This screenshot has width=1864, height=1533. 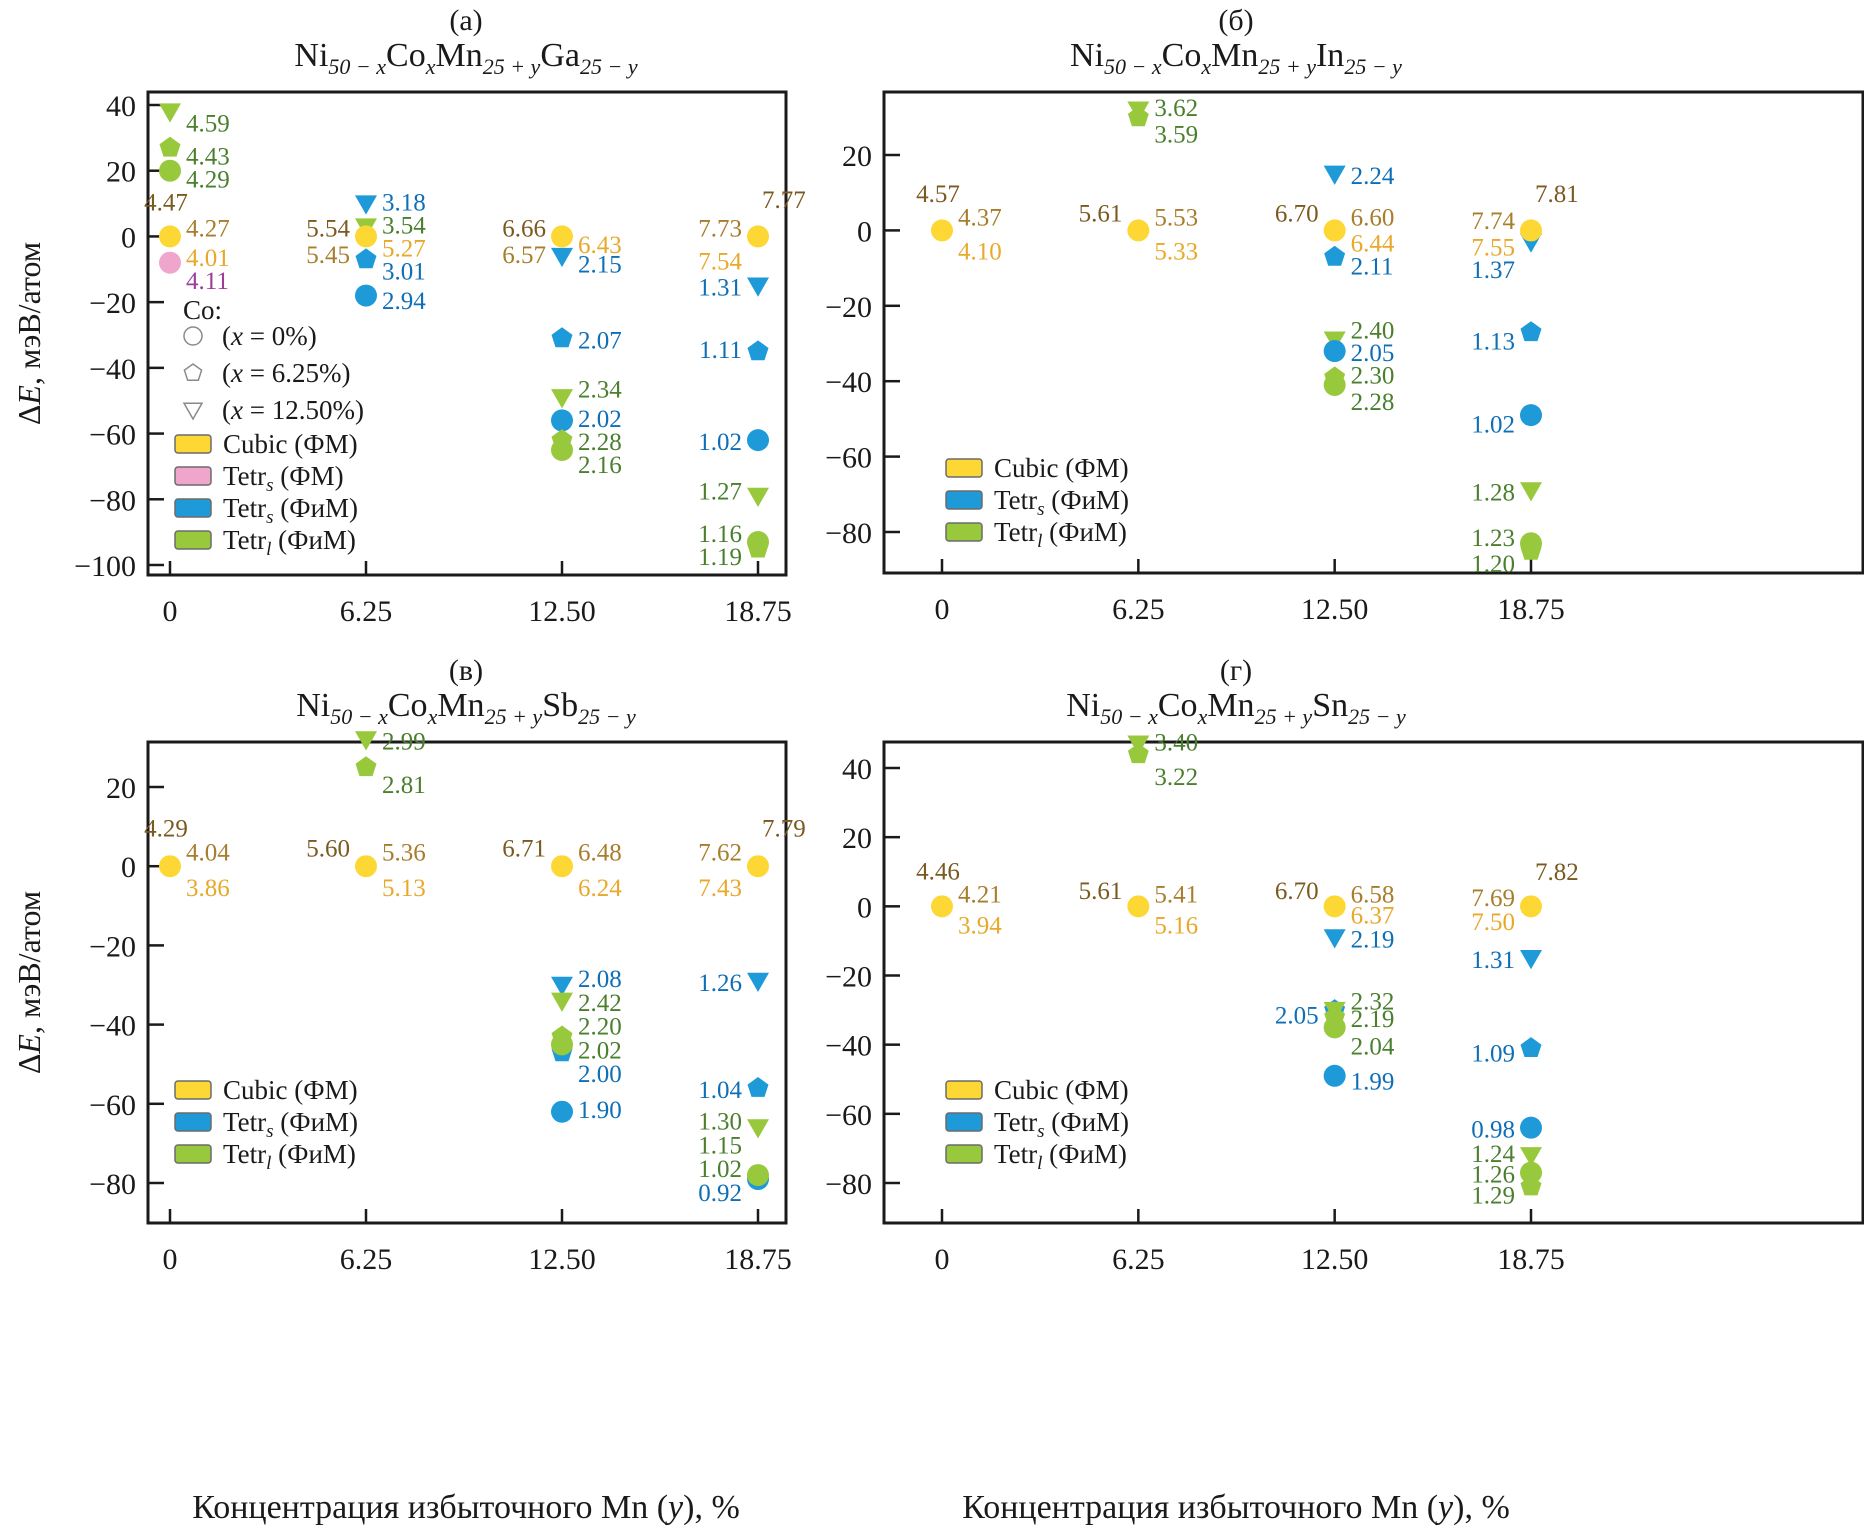 What do you see at coordinates (202, 310) in the screenshot?
I see `co-legend-title: Co:` at bounding box center [202, 310].